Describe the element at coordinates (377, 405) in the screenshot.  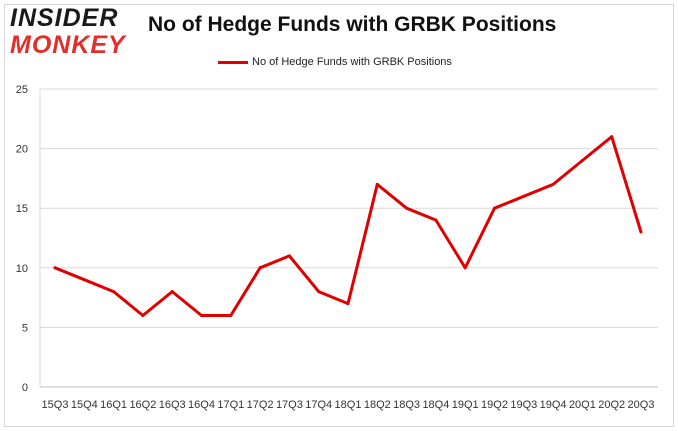
I see `x-tick-label: 18Q2` at that location.